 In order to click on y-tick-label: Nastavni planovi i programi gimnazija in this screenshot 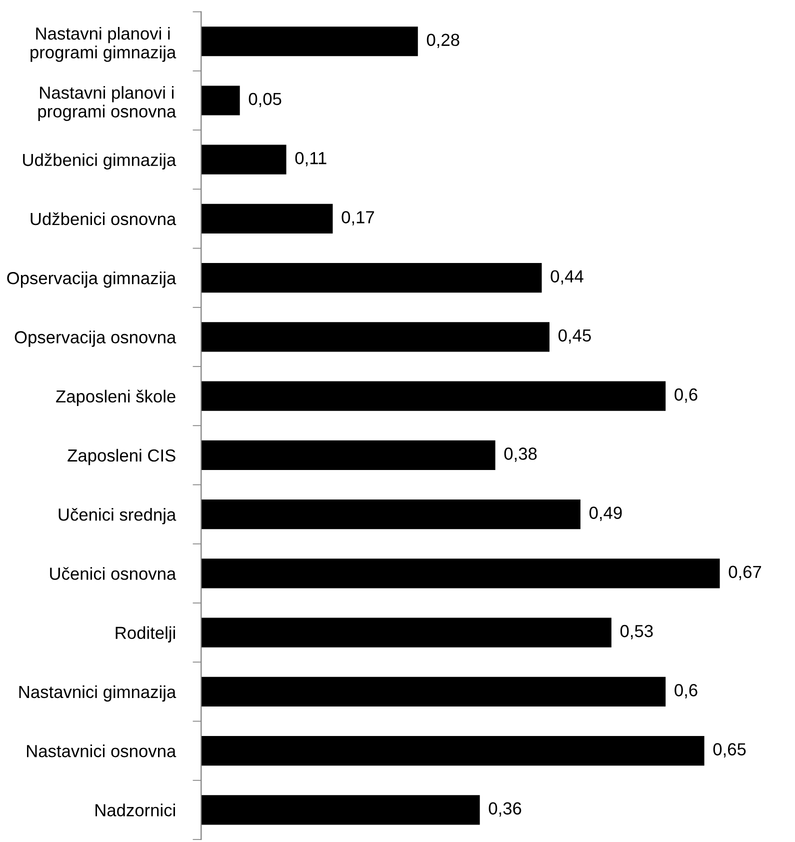, I will do `click(103, 44)`.